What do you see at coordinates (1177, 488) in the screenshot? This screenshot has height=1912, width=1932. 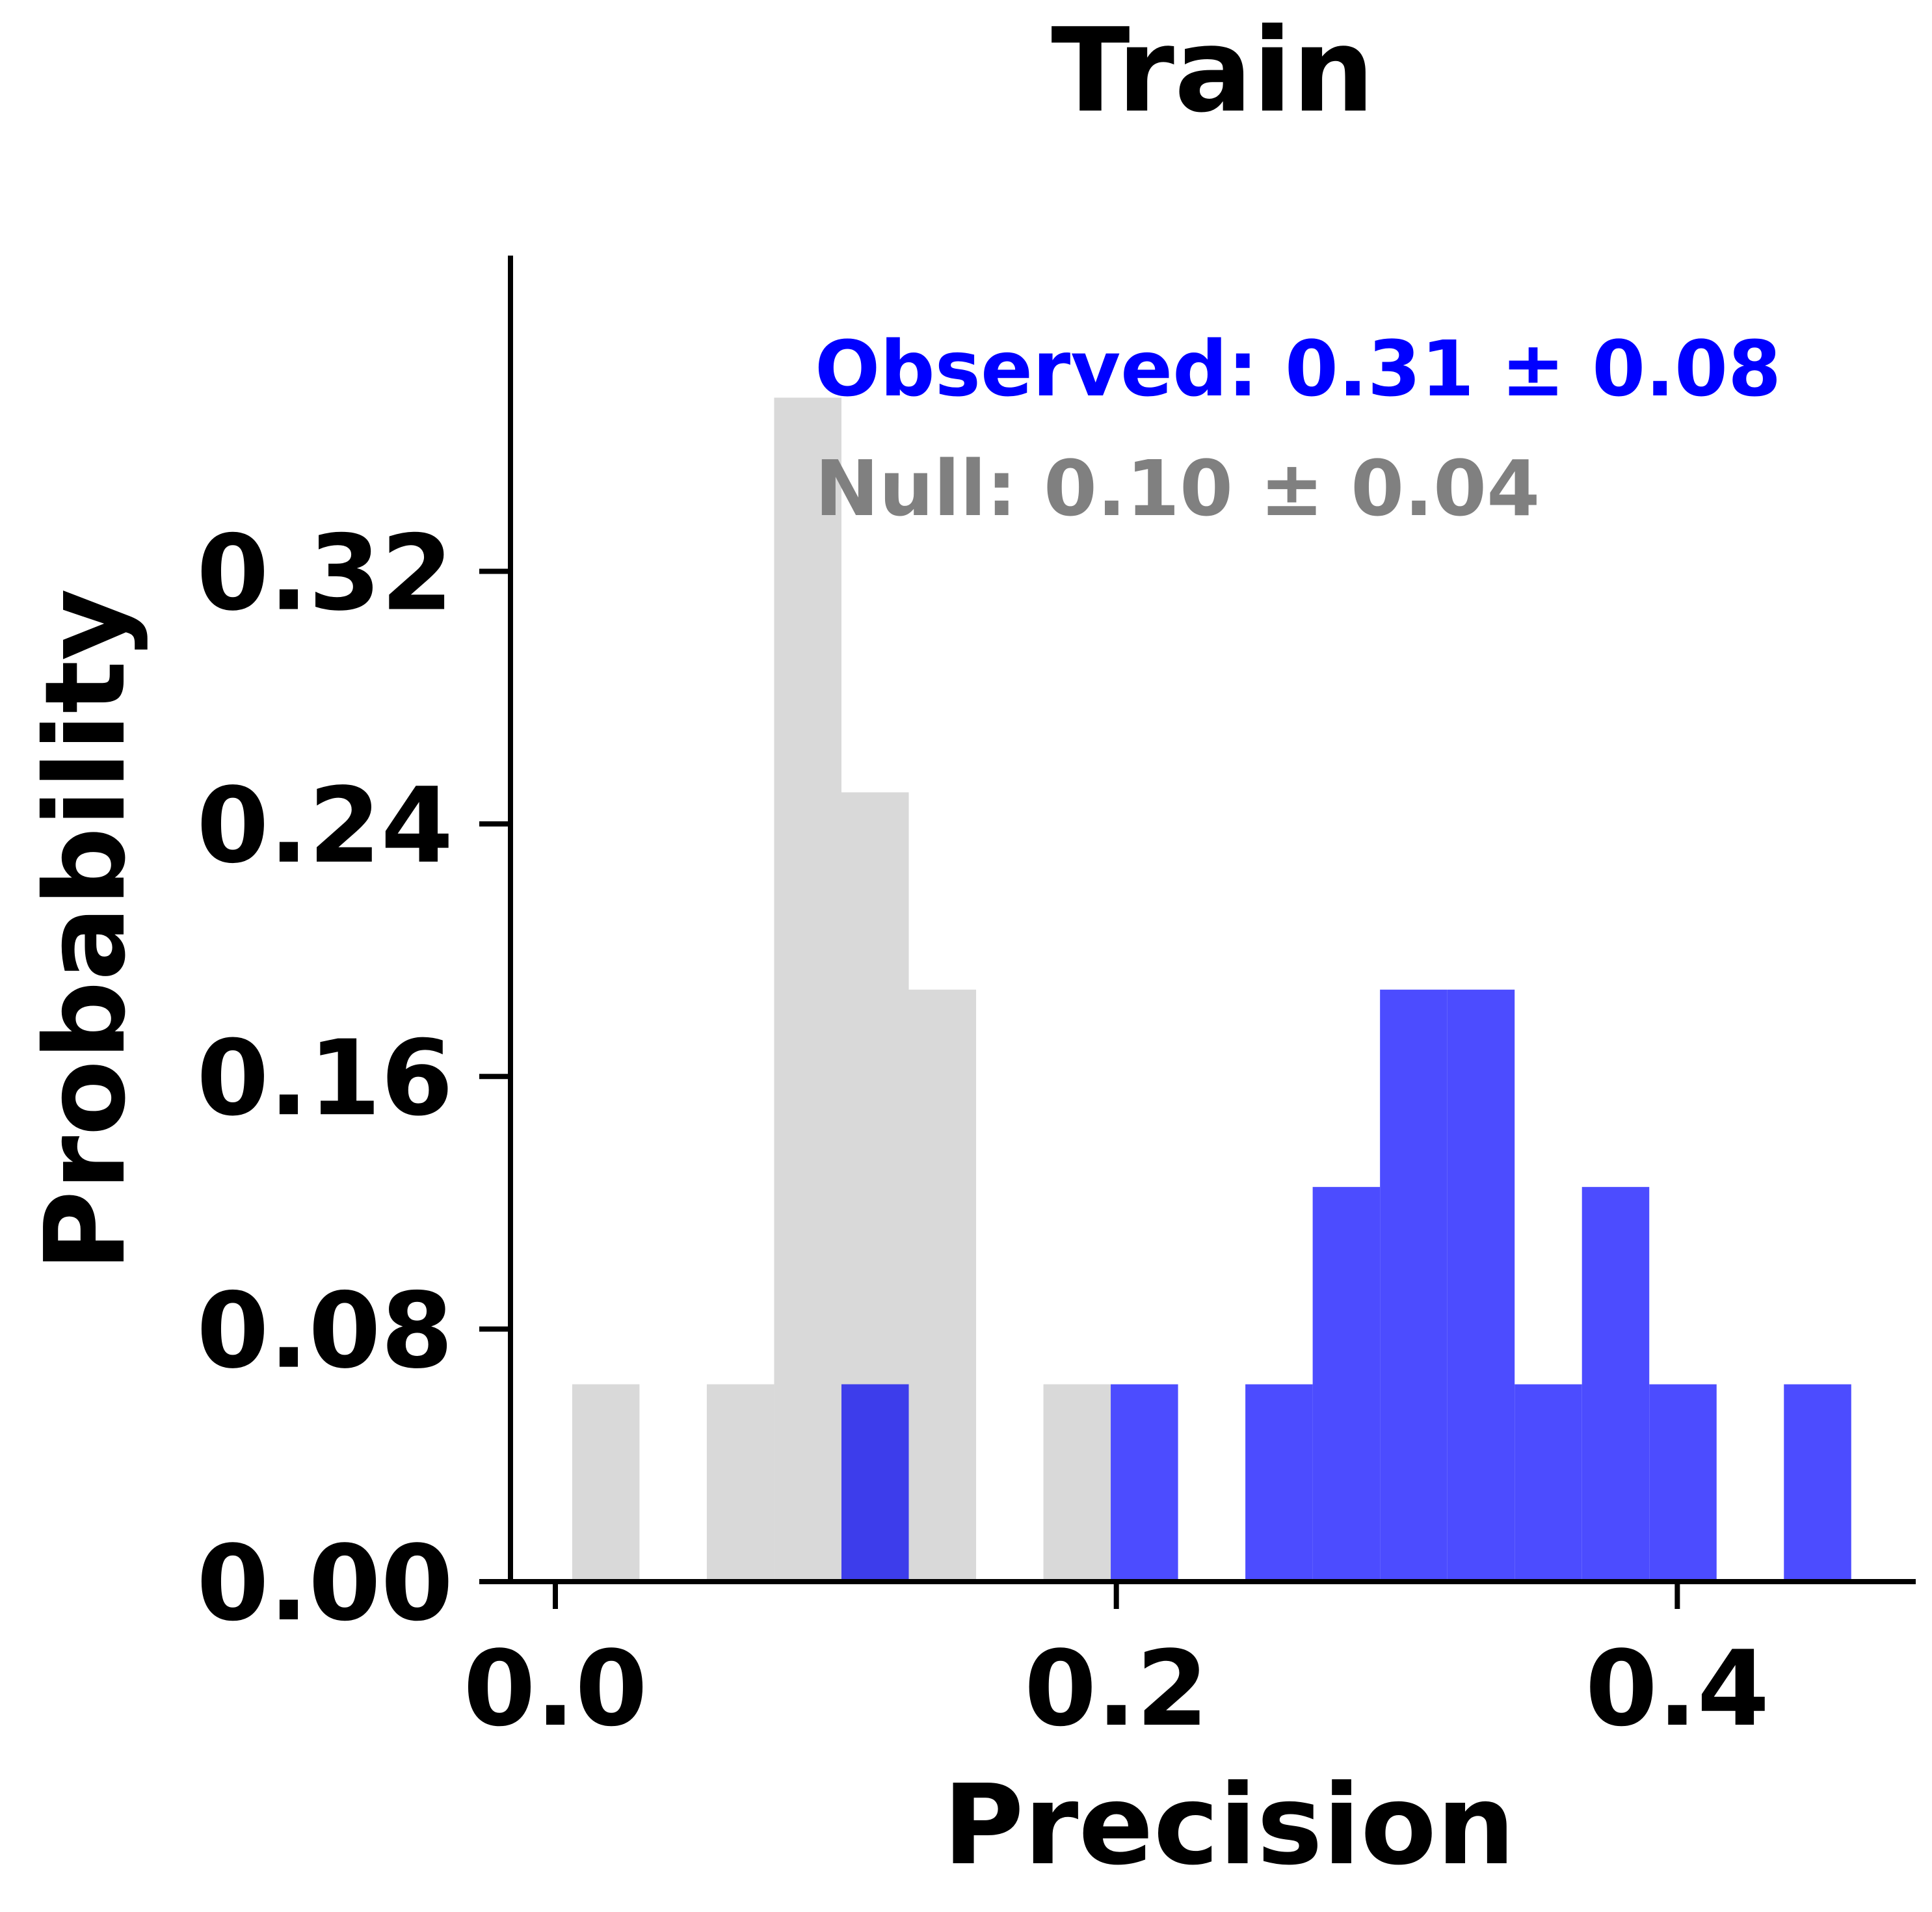 I see `null-annotation: Null: 0.10 ± 0.04` at bounding box center [1177, 488].